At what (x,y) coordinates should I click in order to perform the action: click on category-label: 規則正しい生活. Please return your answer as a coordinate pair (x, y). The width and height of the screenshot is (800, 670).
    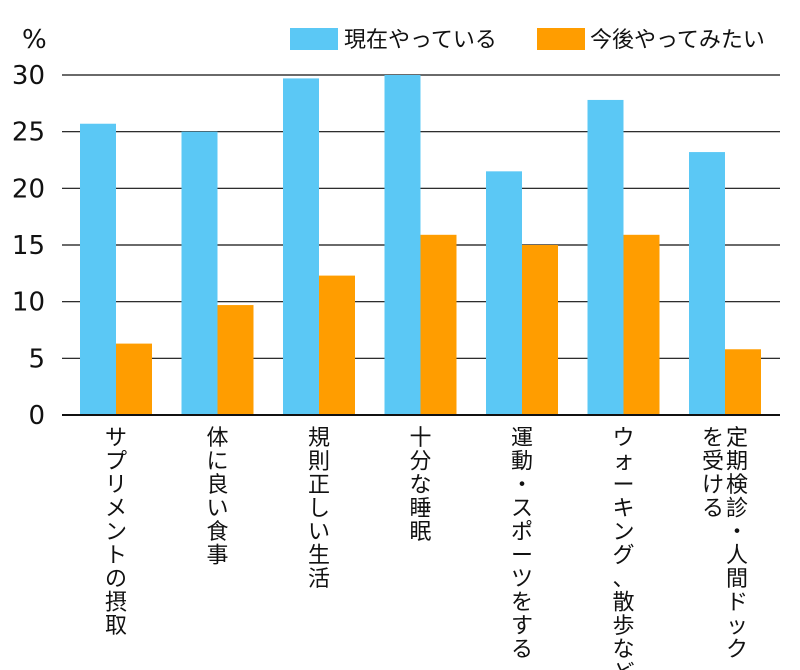
    Looking at the image, I should click on (319, 509).